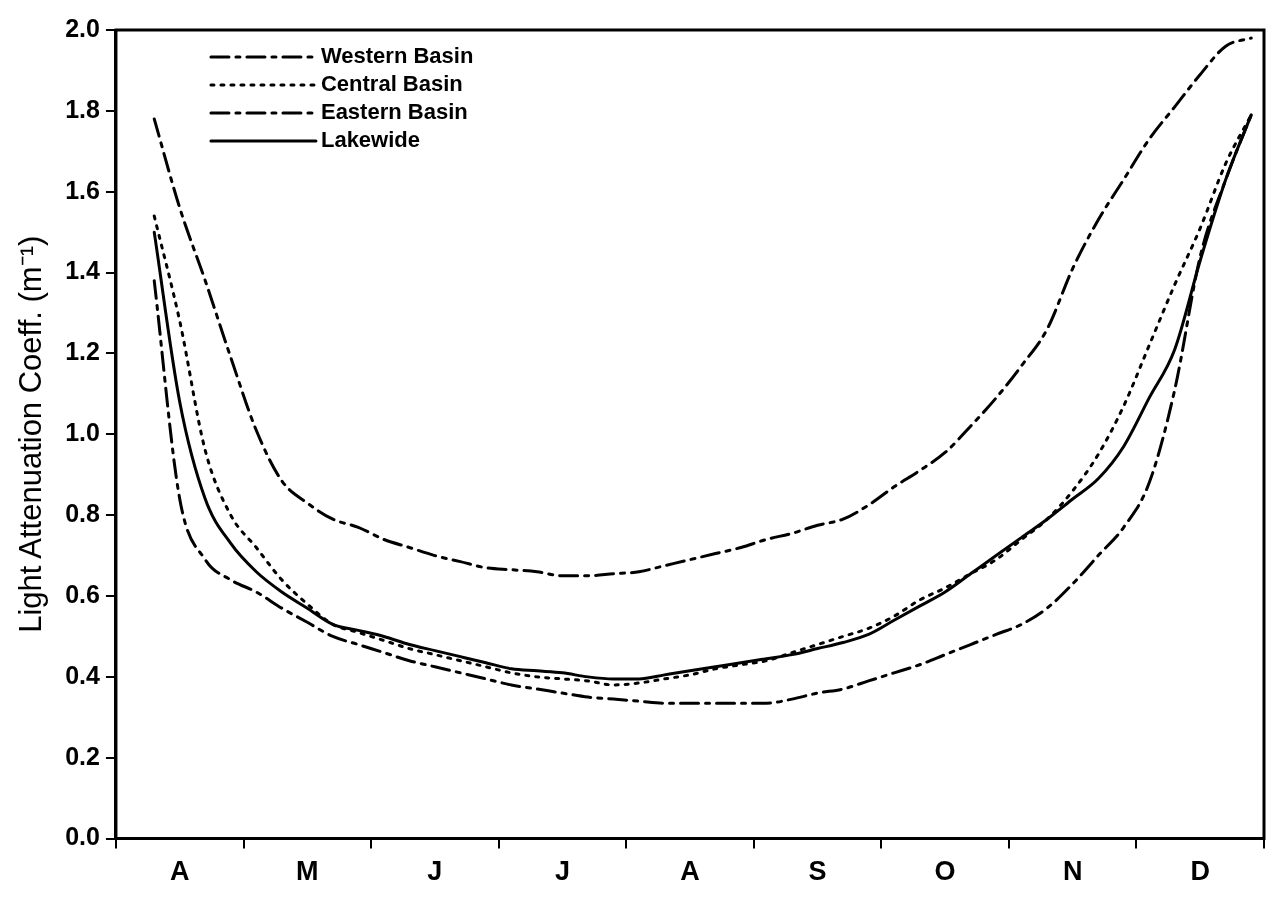 This screenshot has height=907, width=1286. I want to click on y-tick-label: 1.6, so click(82, 189).